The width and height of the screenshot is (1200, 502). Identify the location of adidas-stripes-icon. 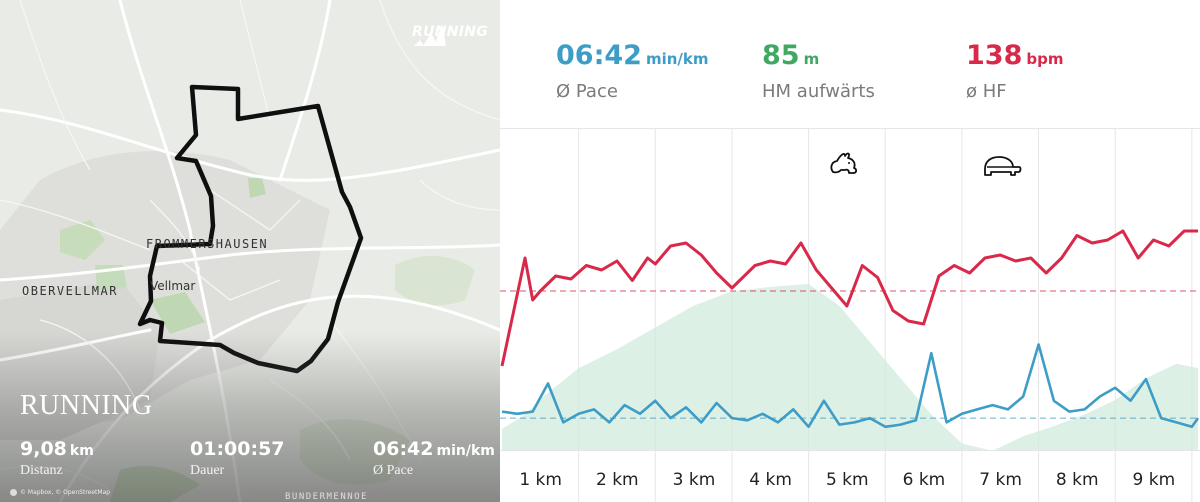
(430, 35).